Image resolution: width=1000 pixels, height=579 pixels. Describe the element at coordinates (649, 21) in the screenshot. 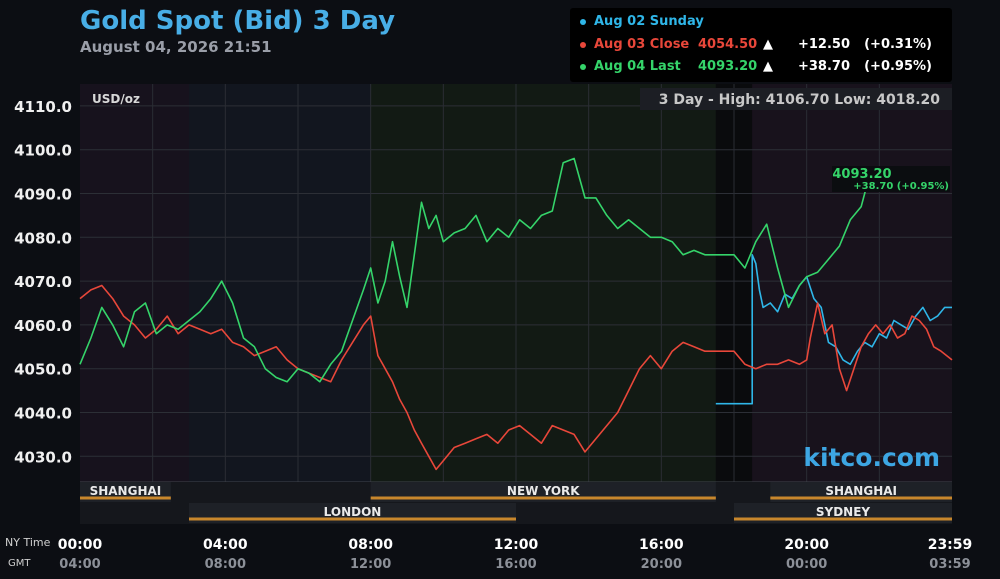

I see `legend-label: Aug 02 Sunday` at that location.